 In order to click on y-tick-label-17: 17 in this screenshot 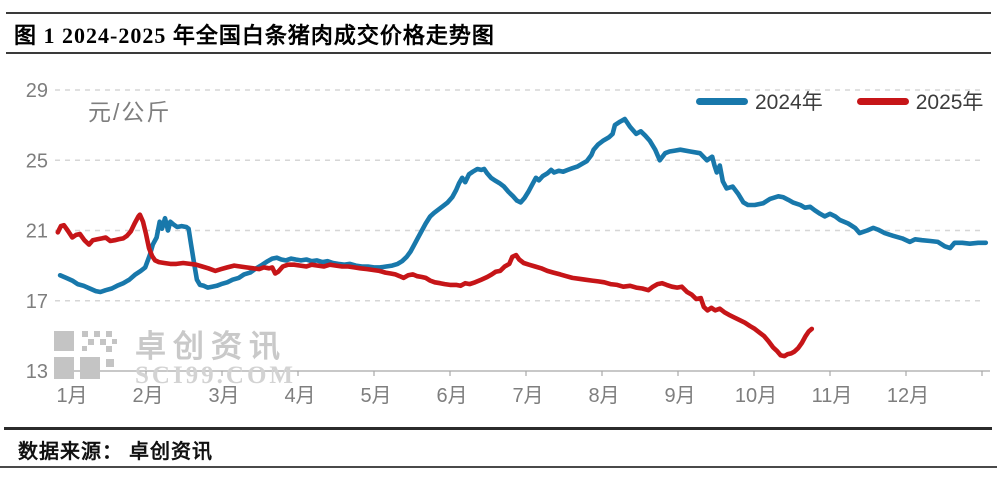, I will do `click(37, 302)`.